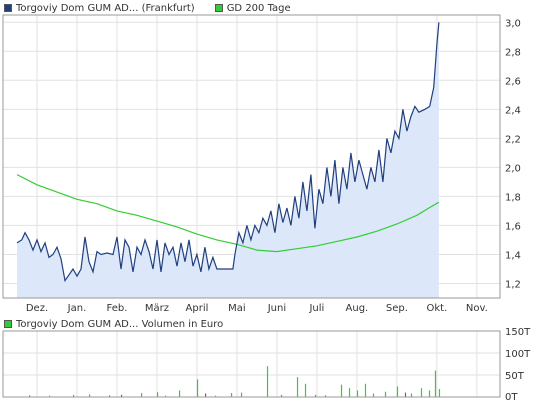 Image resolution: width=545 pixels, height=401 pixels. I want to click on legend-swatch-volume, so click(8, 324).